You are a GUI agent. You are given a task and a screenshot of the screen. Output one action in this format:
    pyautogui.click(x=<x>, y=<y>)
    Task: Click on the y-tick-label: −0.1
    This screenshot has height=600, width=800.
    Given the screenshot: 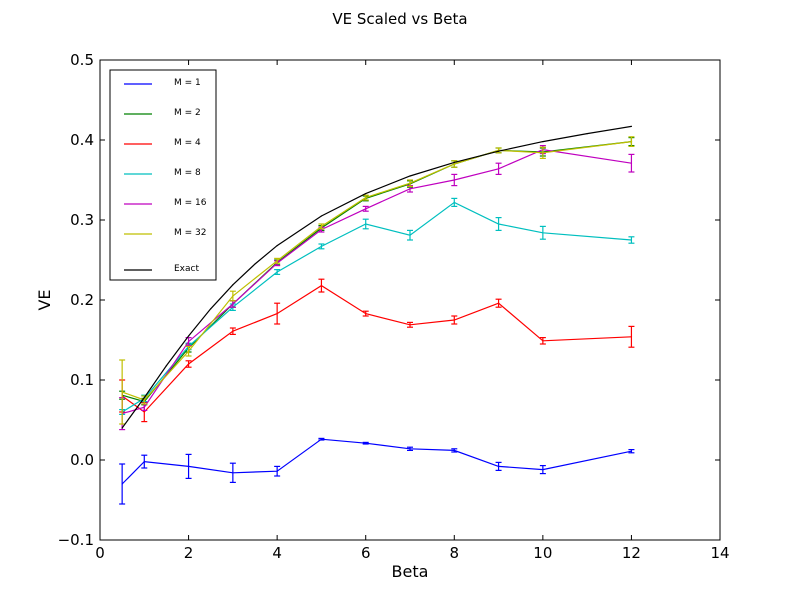 What is the action you would take?
    pyautogui.click(x=76, y=540)
    